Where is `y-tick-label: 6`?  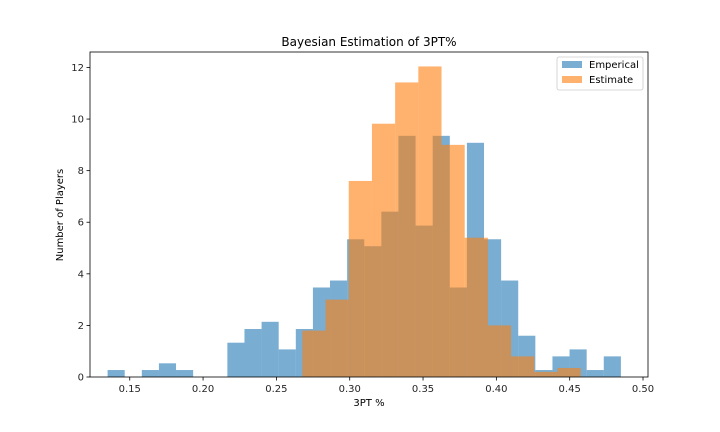
y-tick-label: 6 is located at coordinates (81, 223).